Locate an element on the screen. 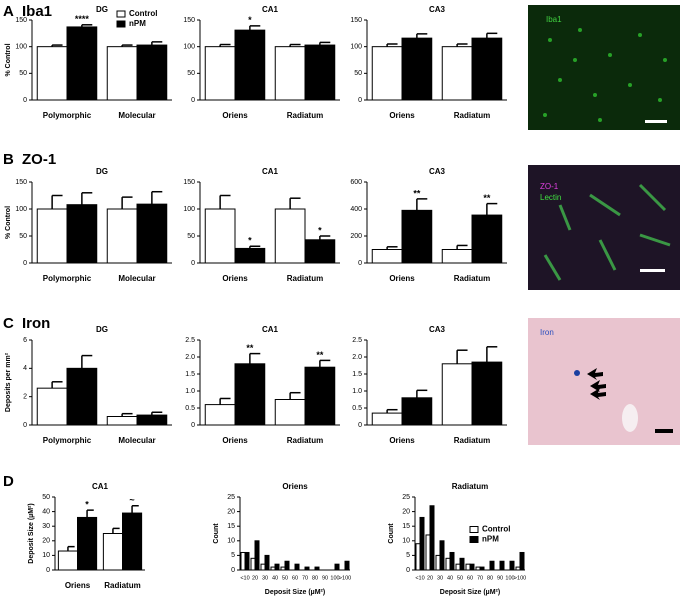 This screenshot has width=685, height=610. legend-label: nPM is located at coordinates (137, 23).